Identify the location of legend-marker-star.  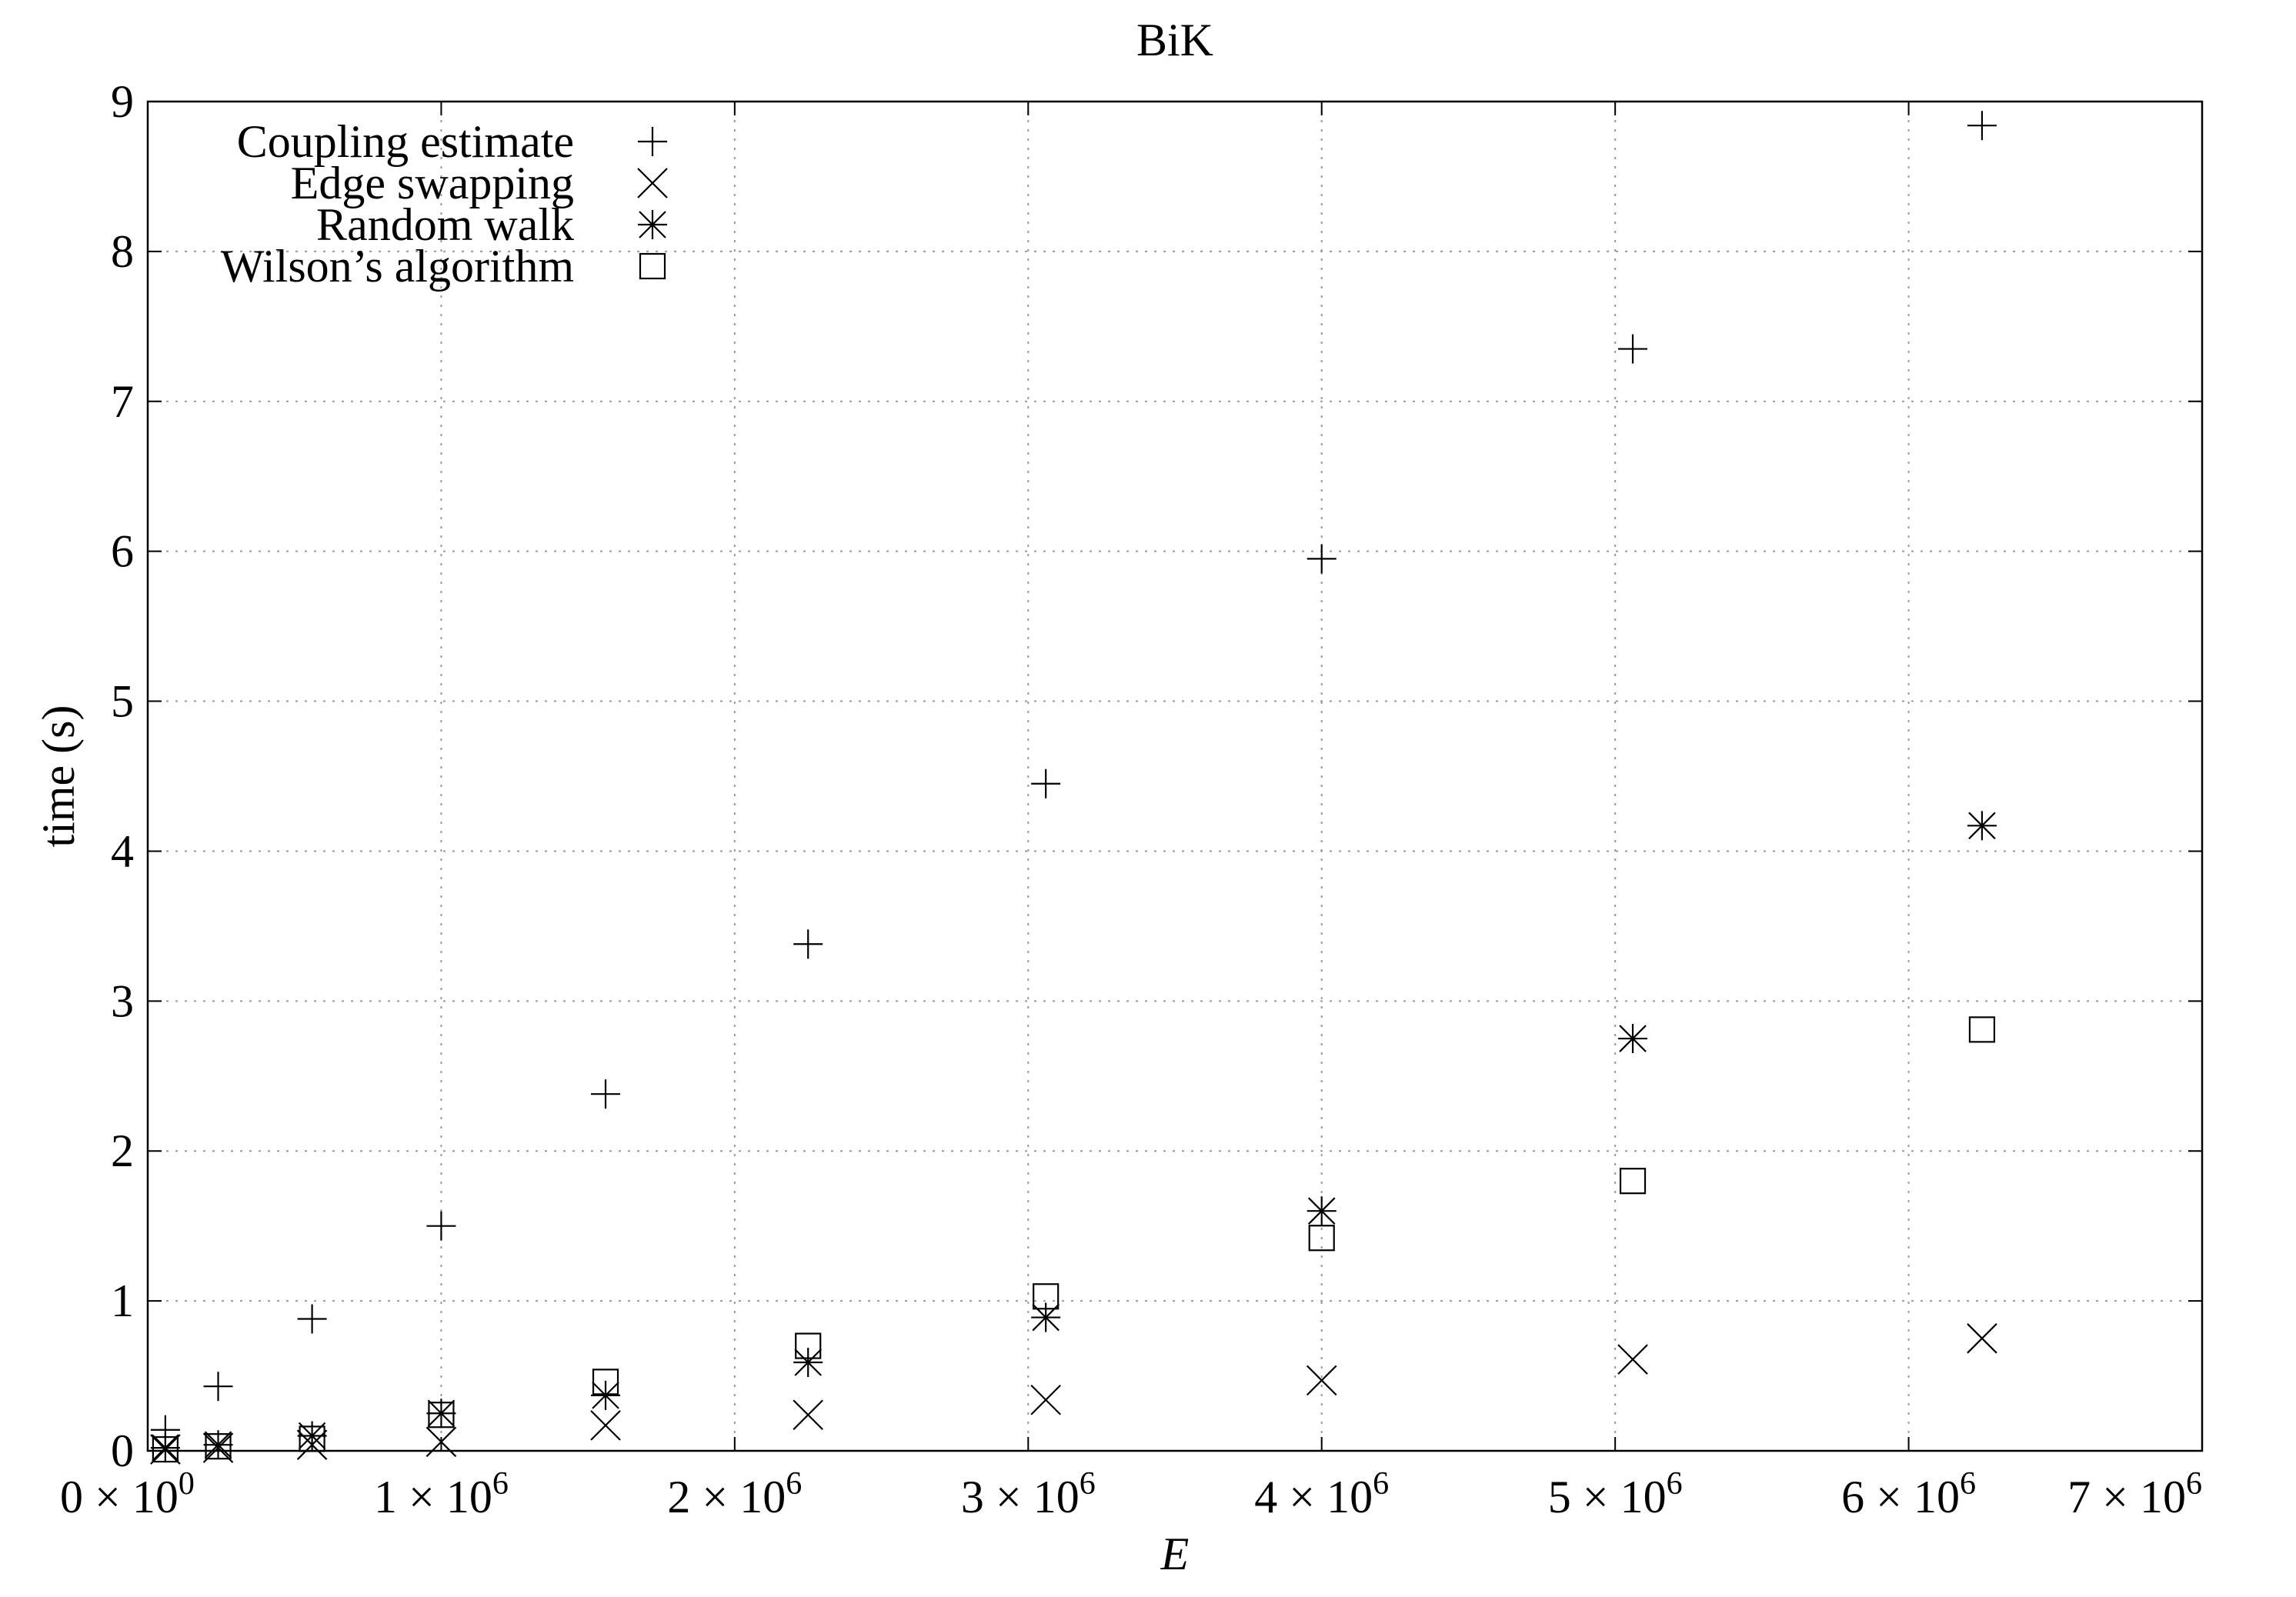
(652, 224).